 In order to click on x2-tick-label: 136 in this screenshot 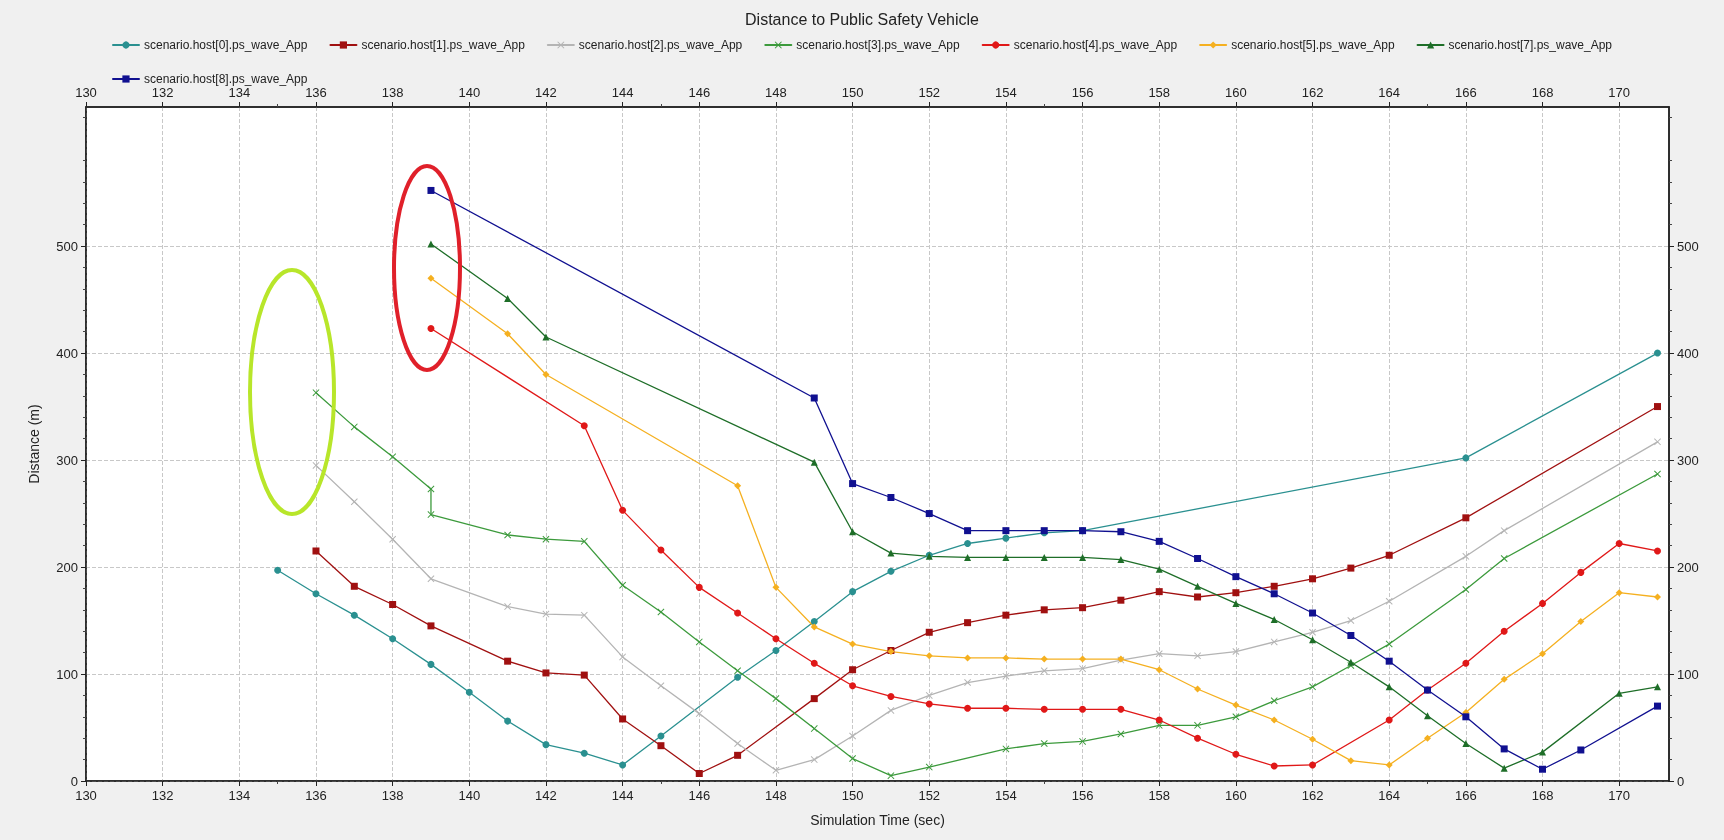, I will do `click(316, 92)`.